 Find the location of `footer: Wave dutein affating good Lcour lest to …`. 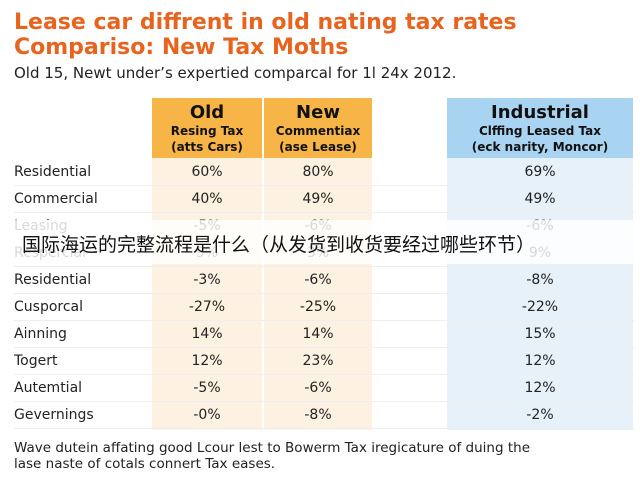

footer: Wave dutein affating good Lcour lest to … is located at coordinates (272, 448).